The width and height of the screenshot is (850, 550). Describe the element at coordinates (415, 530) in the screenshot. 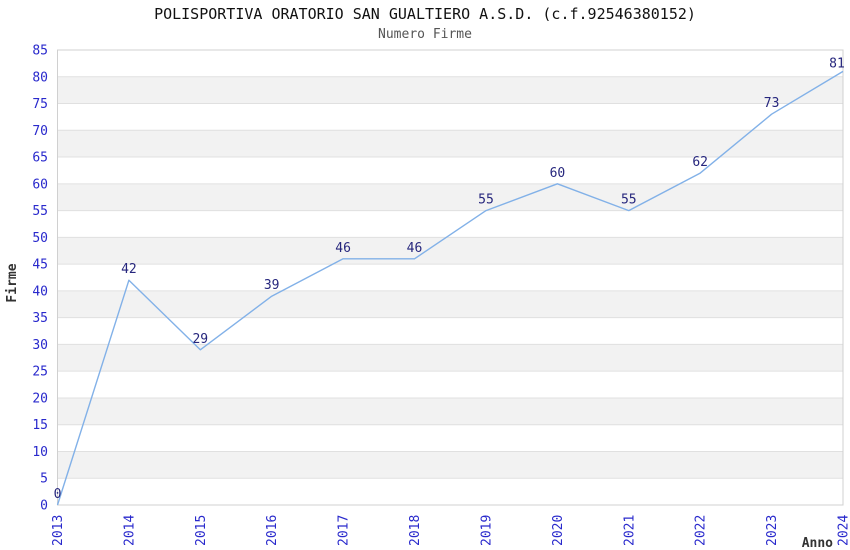

I see `x-tick-label: 2018` at that location.